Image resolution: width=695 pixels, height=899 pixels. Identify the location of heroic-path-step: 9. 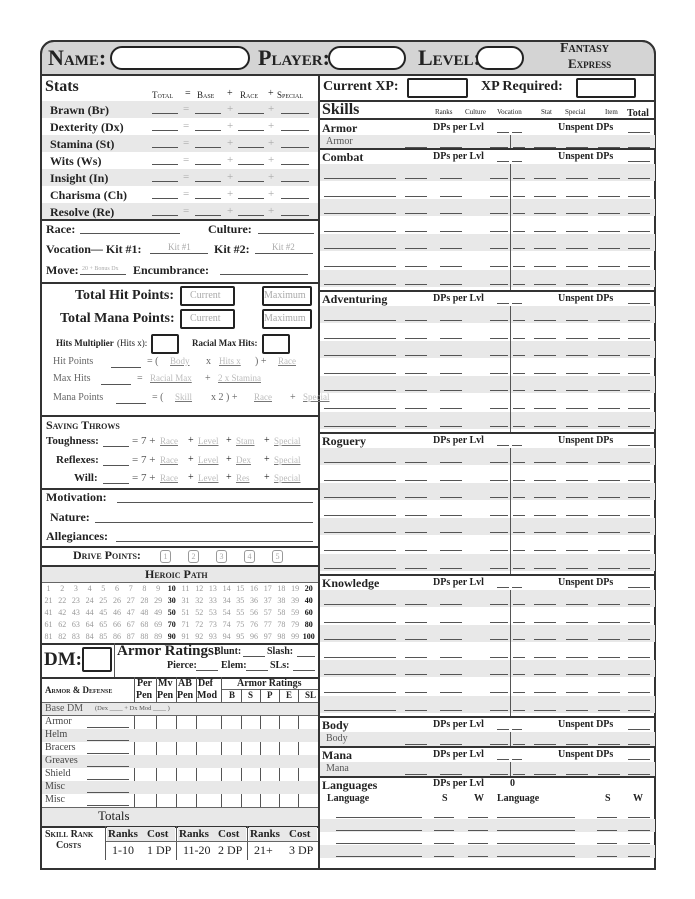
(158, 588).